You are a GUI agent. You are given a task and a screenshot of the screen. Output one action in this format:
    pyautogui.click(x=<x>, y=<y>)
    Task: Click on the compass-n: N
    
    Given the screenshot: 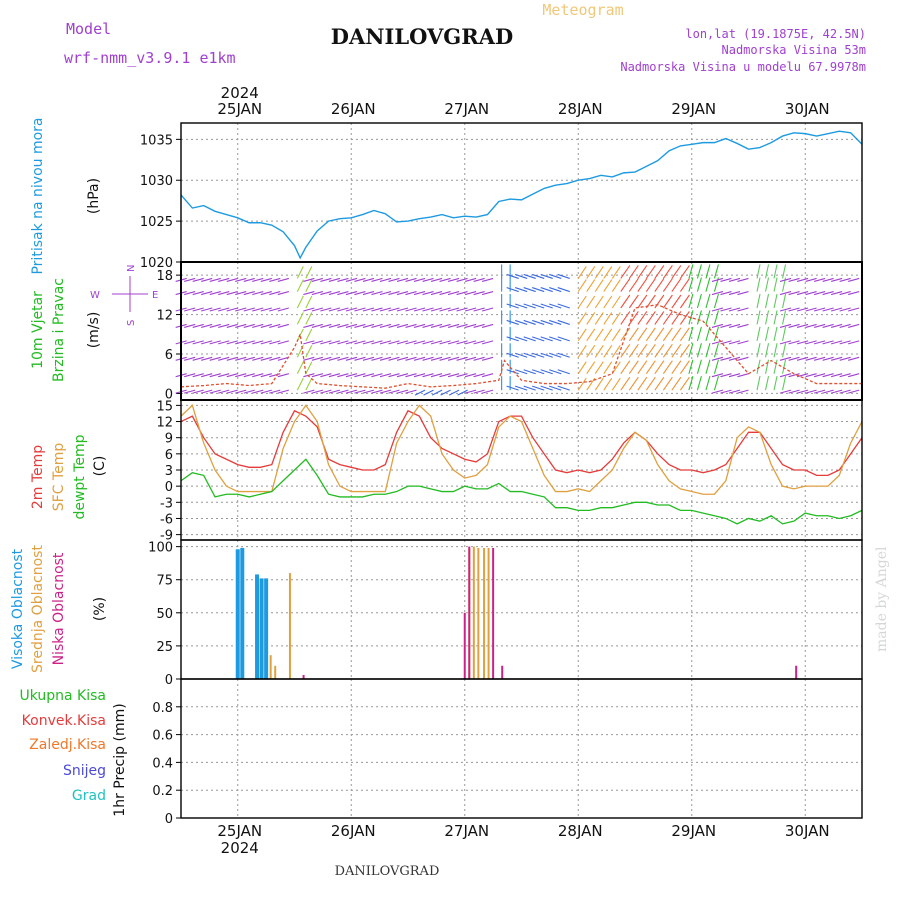 What is the action you would take?
    pyautogui.click(x=131, y=268)
    